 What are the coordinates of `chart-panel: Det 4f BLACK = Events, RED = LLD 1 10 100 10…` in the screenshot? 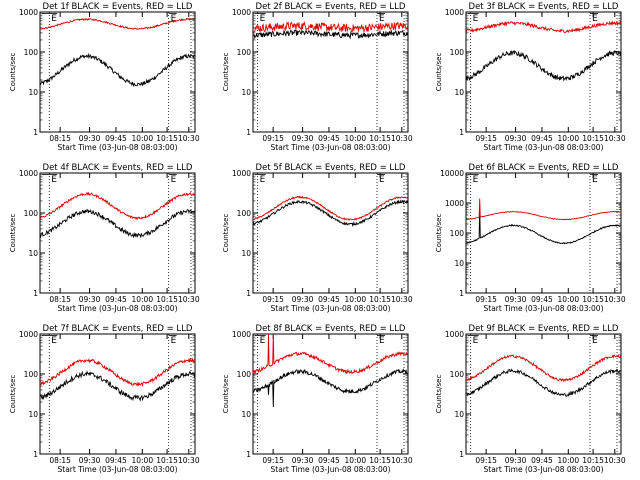 It's located at (104, 238).